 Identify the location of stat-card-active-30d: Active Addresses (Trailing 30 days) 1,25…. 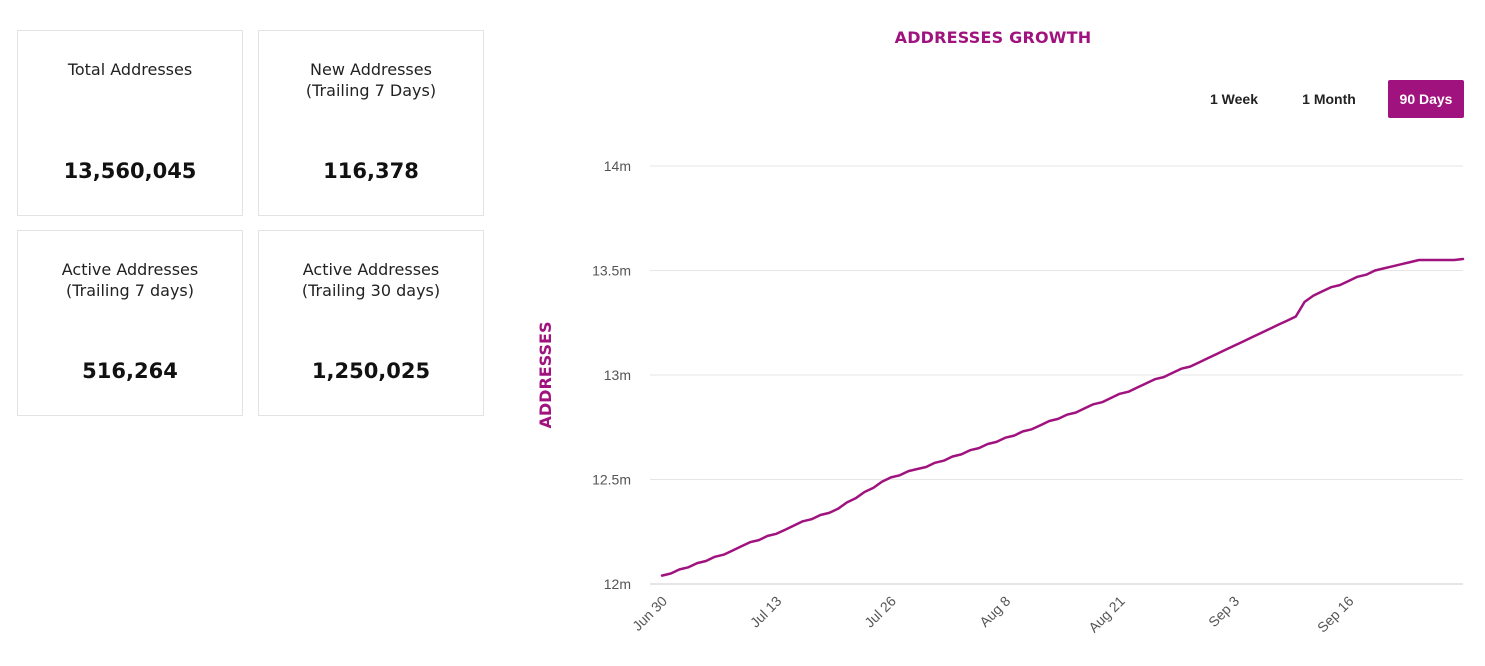
(371, 323).